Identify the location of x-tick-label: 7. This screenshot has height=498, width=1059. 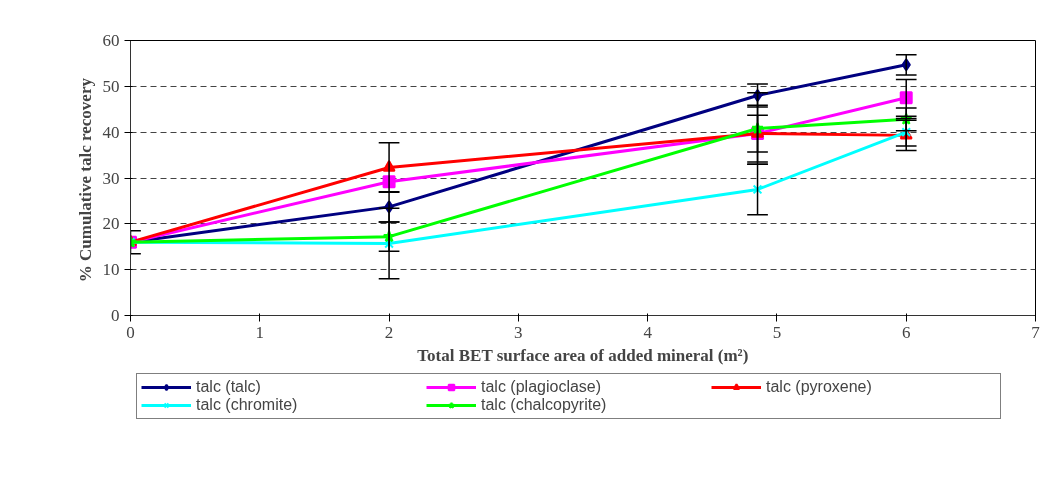
(1036, 332).